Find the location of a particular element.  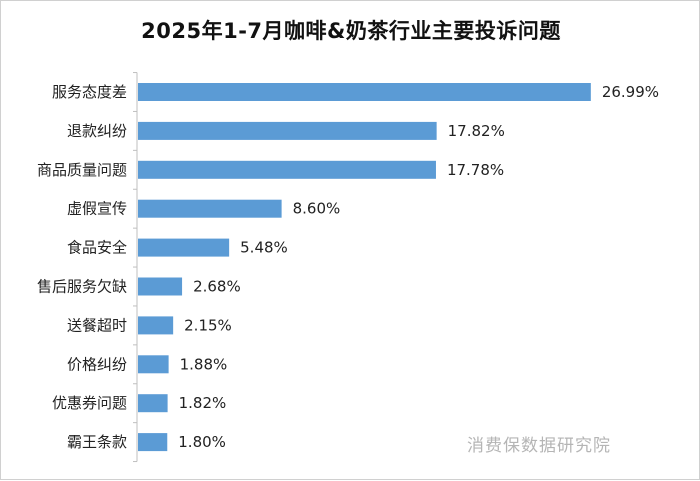

category-label: 优惠券问题 is located at coordinates (89, 403).